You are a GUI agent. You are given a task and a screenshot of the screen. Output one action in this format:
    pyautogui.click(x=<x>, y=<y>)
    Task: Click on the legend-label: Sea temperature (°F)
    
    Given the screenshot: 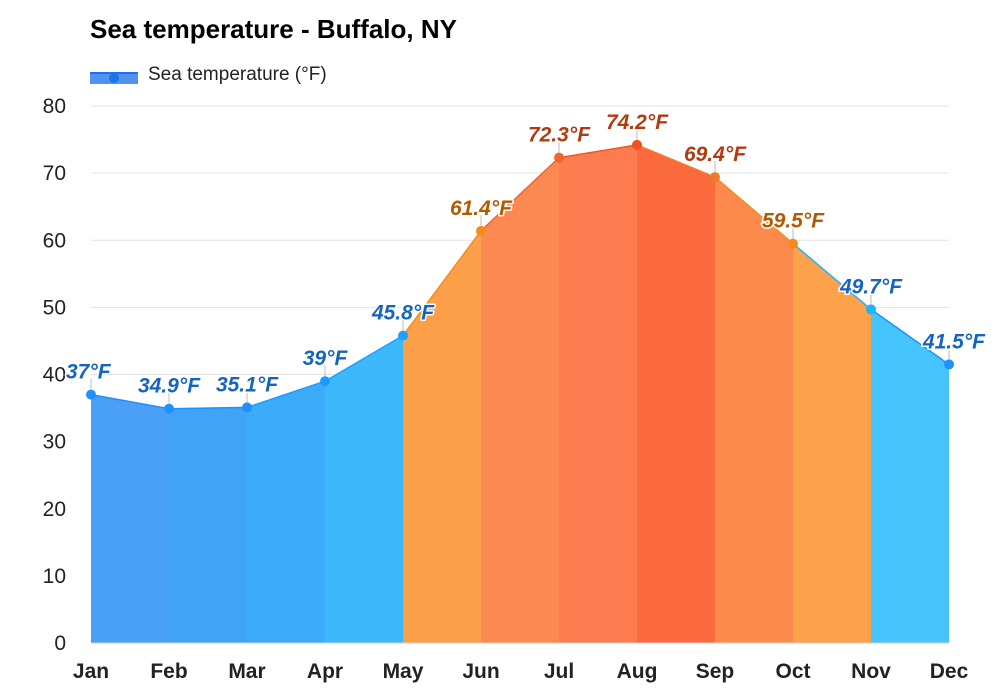 What is the action you would take?
    pyautogui.click(x=237, y=74)
    